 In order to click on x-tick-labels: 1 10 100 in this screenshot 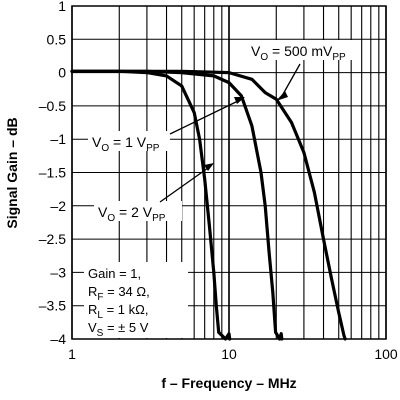, I will do `click(233, 354)`.